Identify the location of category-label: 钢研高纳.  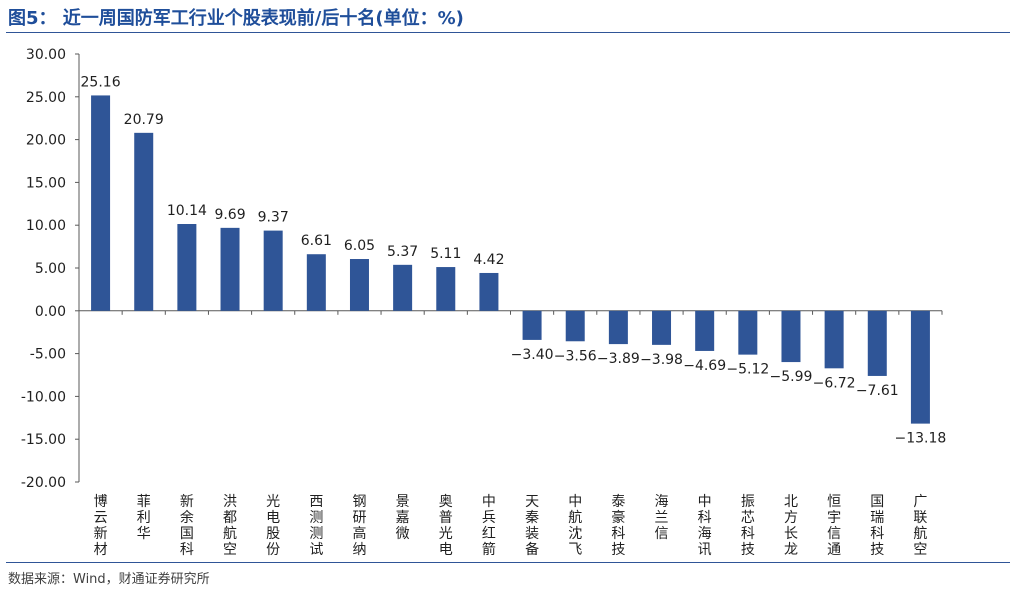
(359, 526).